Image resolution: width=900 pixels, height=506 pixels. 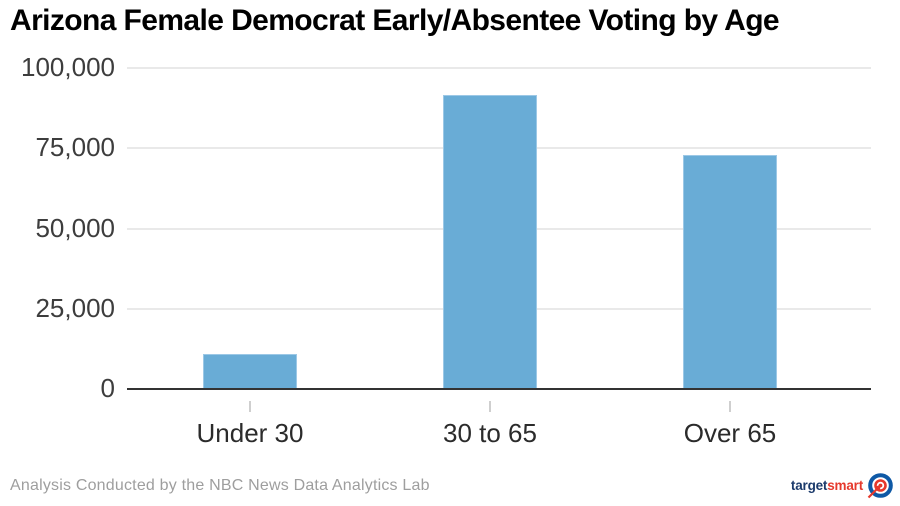 I want to click on y-tick-label: 100,000, so click(x=68, y=66).